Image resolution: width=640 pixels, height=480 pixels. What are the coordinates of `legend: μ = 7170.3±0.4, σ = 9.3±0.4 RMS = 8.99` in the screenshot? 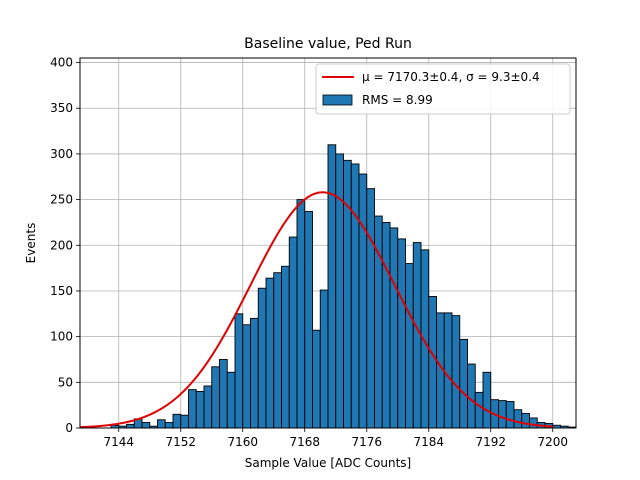 It's located at (443, 89).